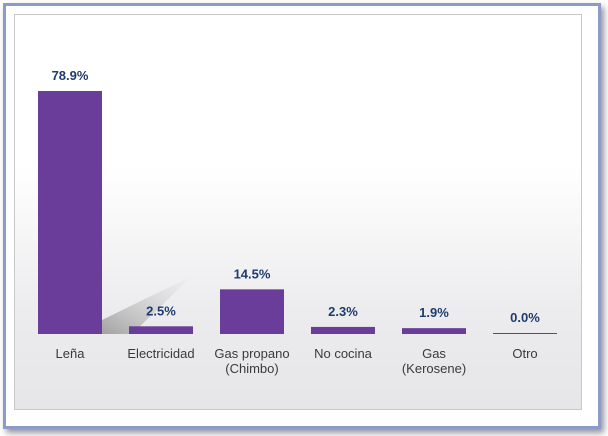 The image size is (608, 436). I want to click on category-label-0: Leña, so click(71, 353).